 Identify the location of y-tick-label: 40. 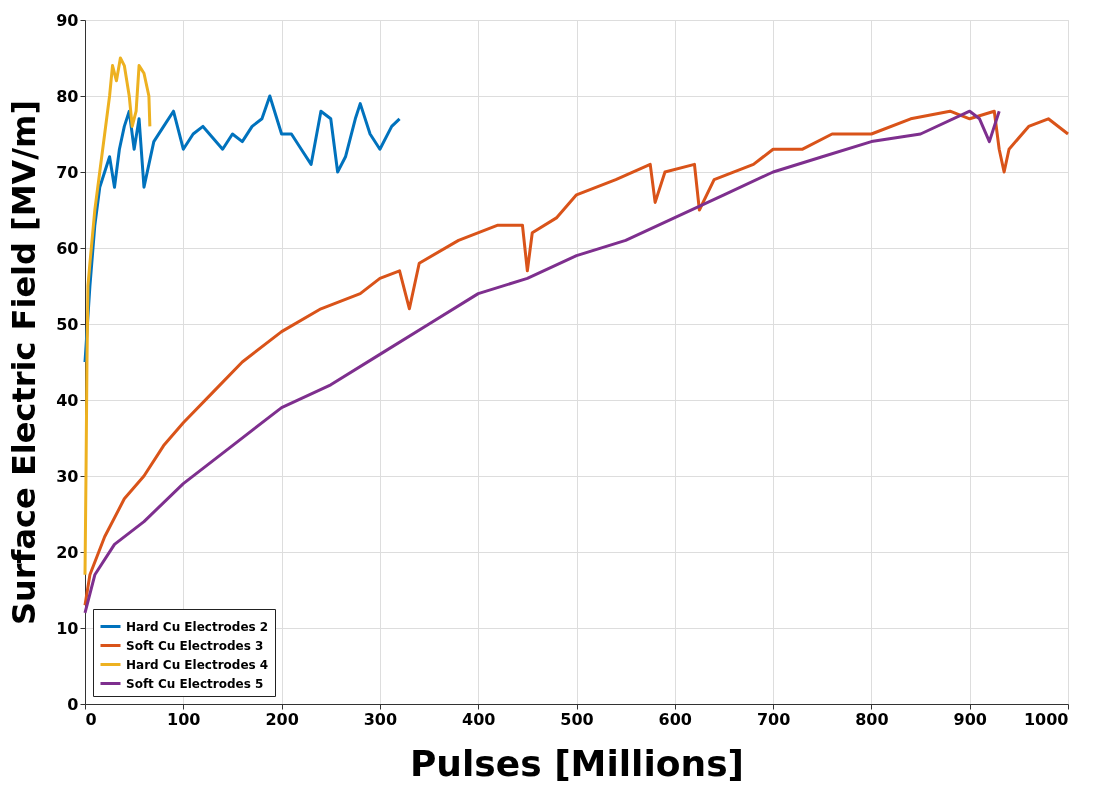
(67, 400).